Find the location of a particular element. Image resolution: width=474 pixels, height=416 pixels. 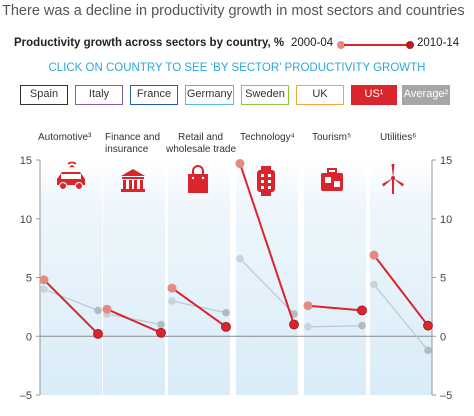

sector-label-retail-line1: Retail and is located at coordinates (200, 137).